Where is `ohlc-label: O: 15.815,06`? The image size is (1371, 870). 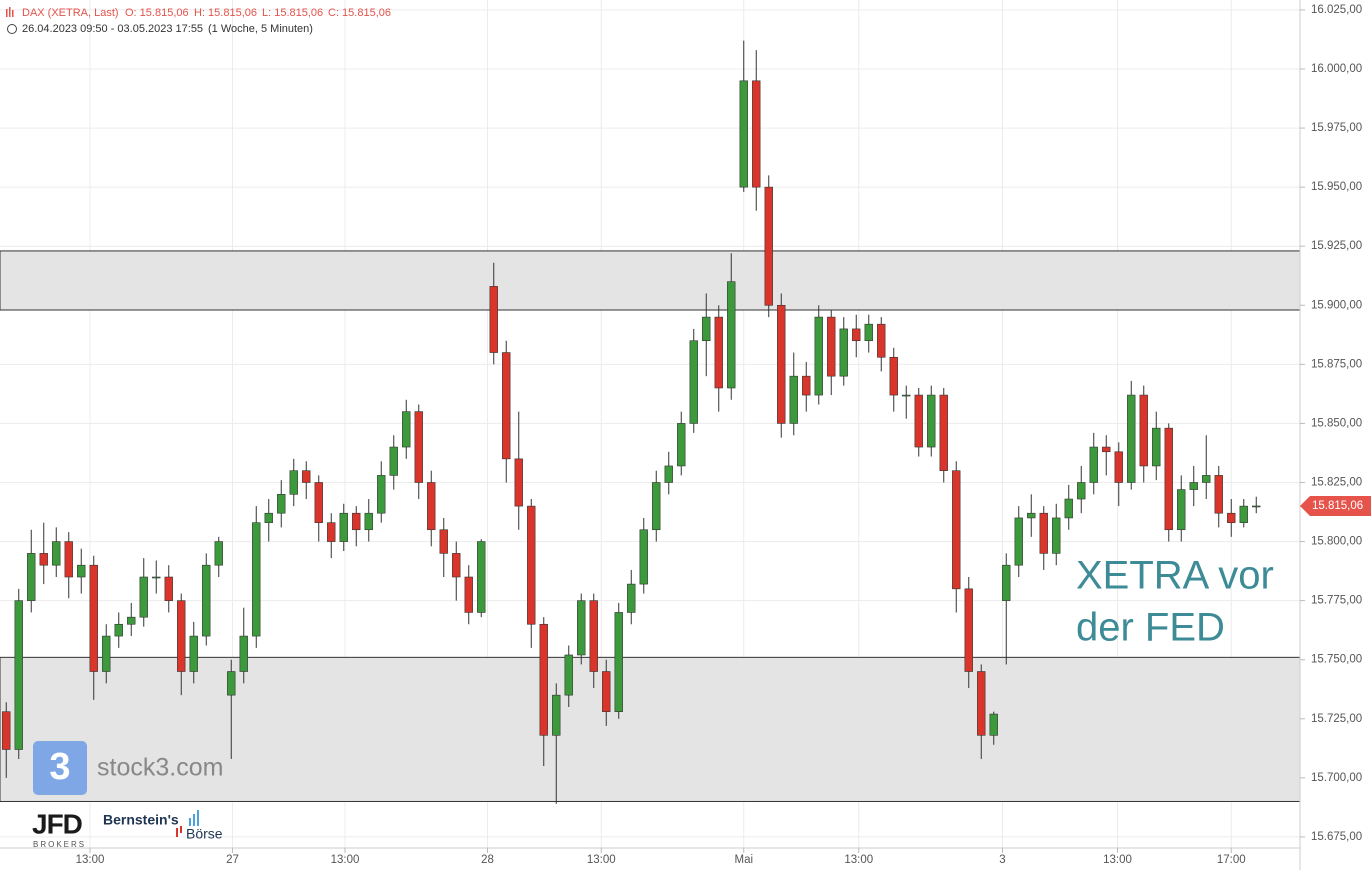
ohlc-label: O: 15.815,06 is located at coordinates (157, 13).